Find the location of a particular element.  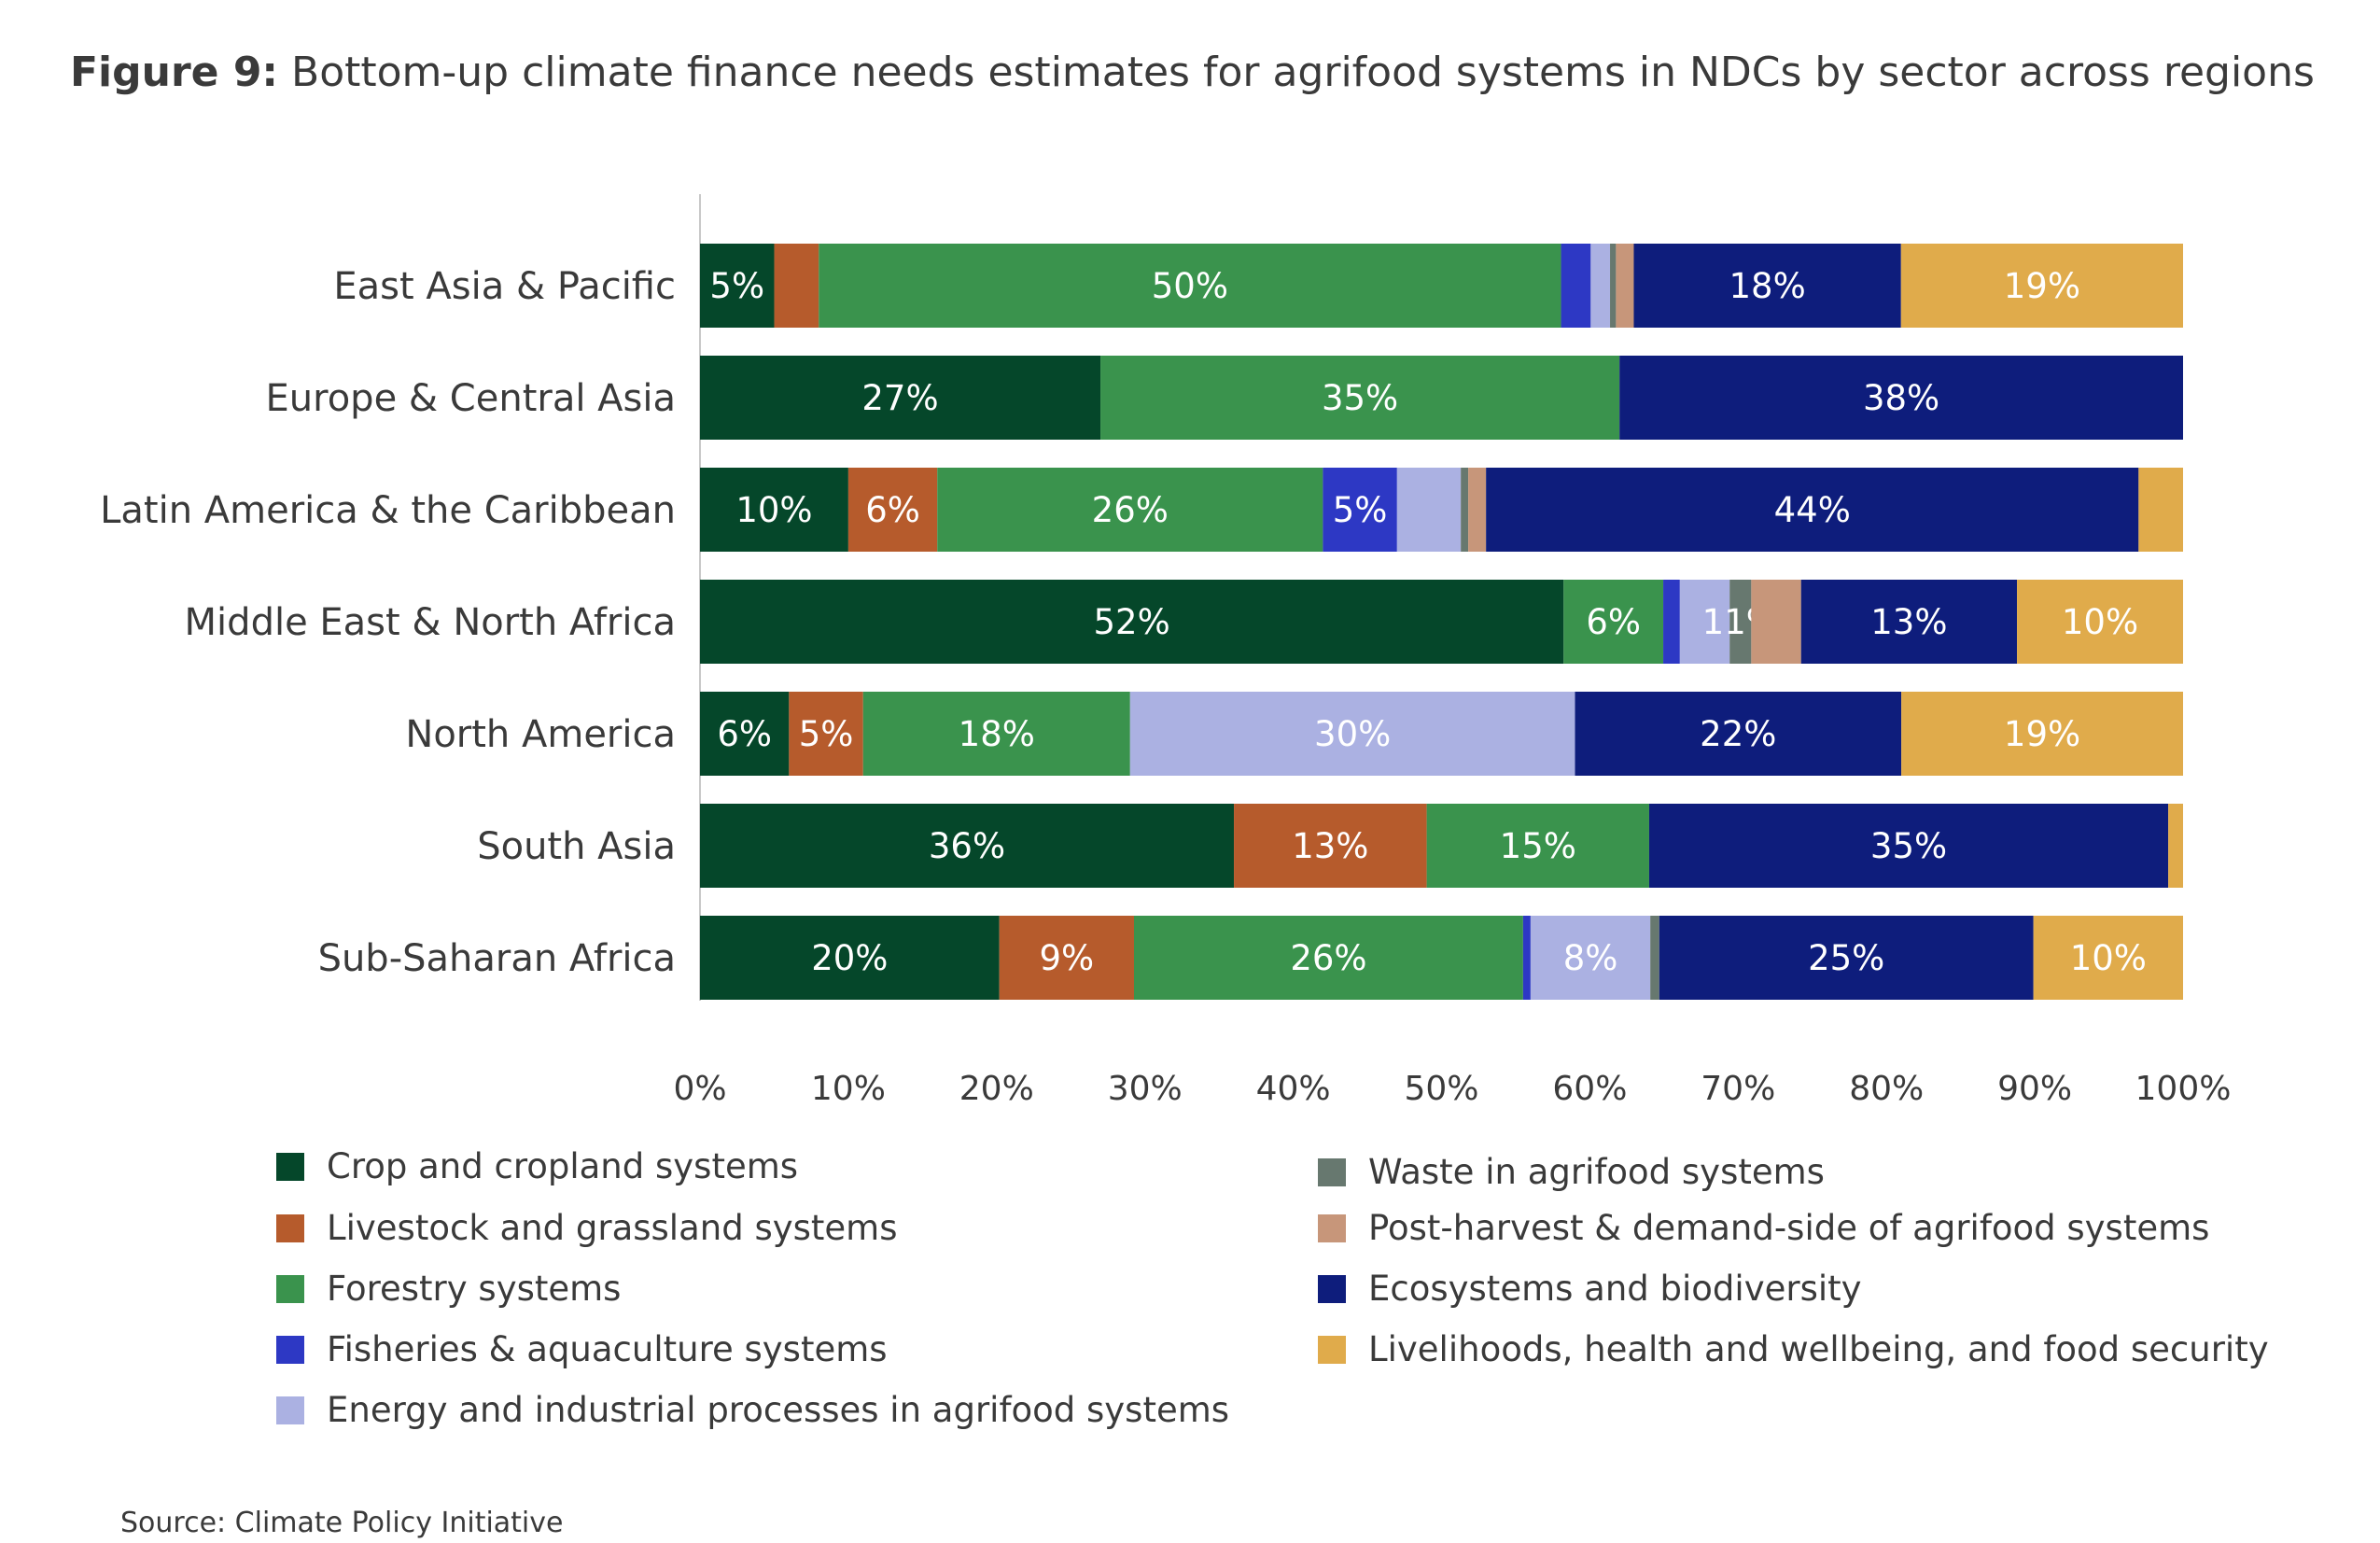

legend-item: Forestry systems is located at coordinates (448, 1289).